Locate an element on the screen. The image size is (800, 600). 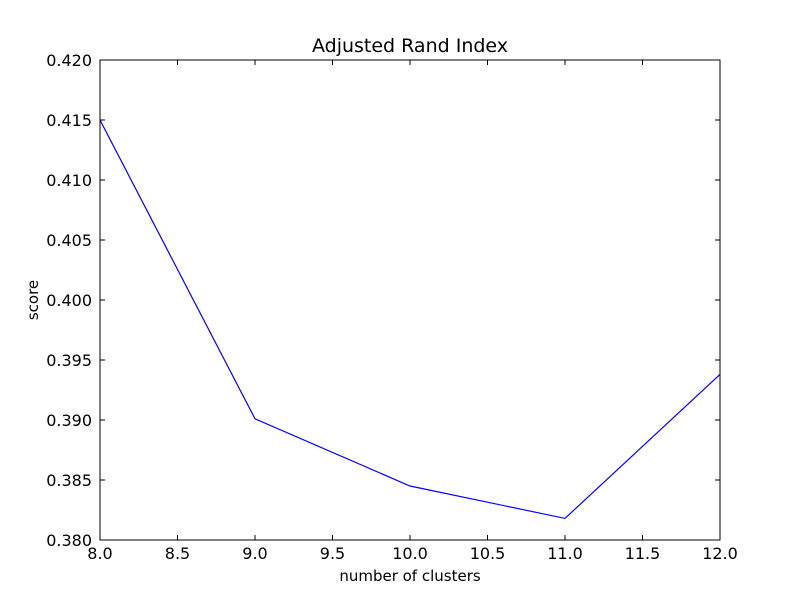
x-tick-label: 11.5 is located at coordinates (643, 553).